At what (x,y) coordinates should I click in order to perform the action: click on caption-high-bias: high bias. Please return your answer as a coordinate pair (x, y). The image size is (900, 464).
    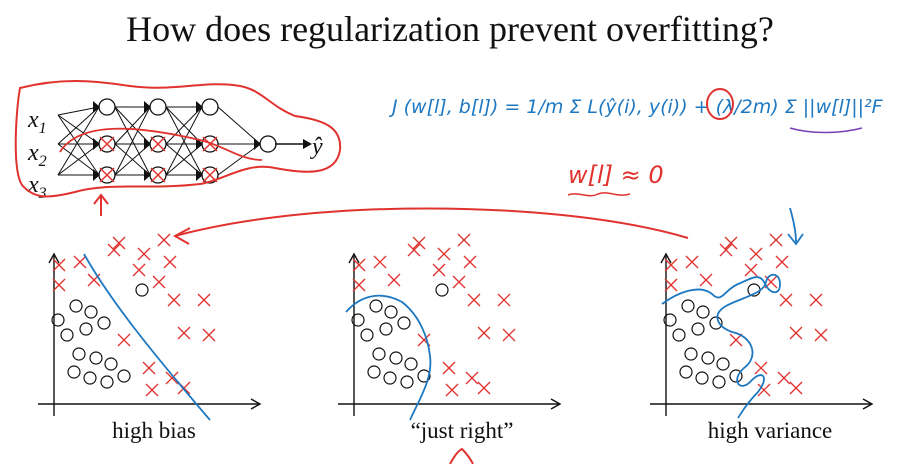
    Looking at the image, I should click on (154, 430).